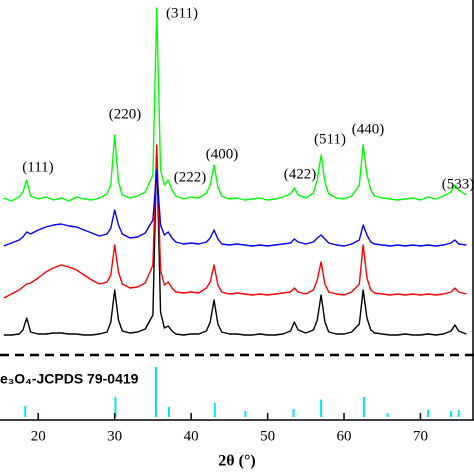  What do you see at coordinates (368, 129) in the screenshot?
I see `peak-label: (440)` at bounding box center [368, 129].